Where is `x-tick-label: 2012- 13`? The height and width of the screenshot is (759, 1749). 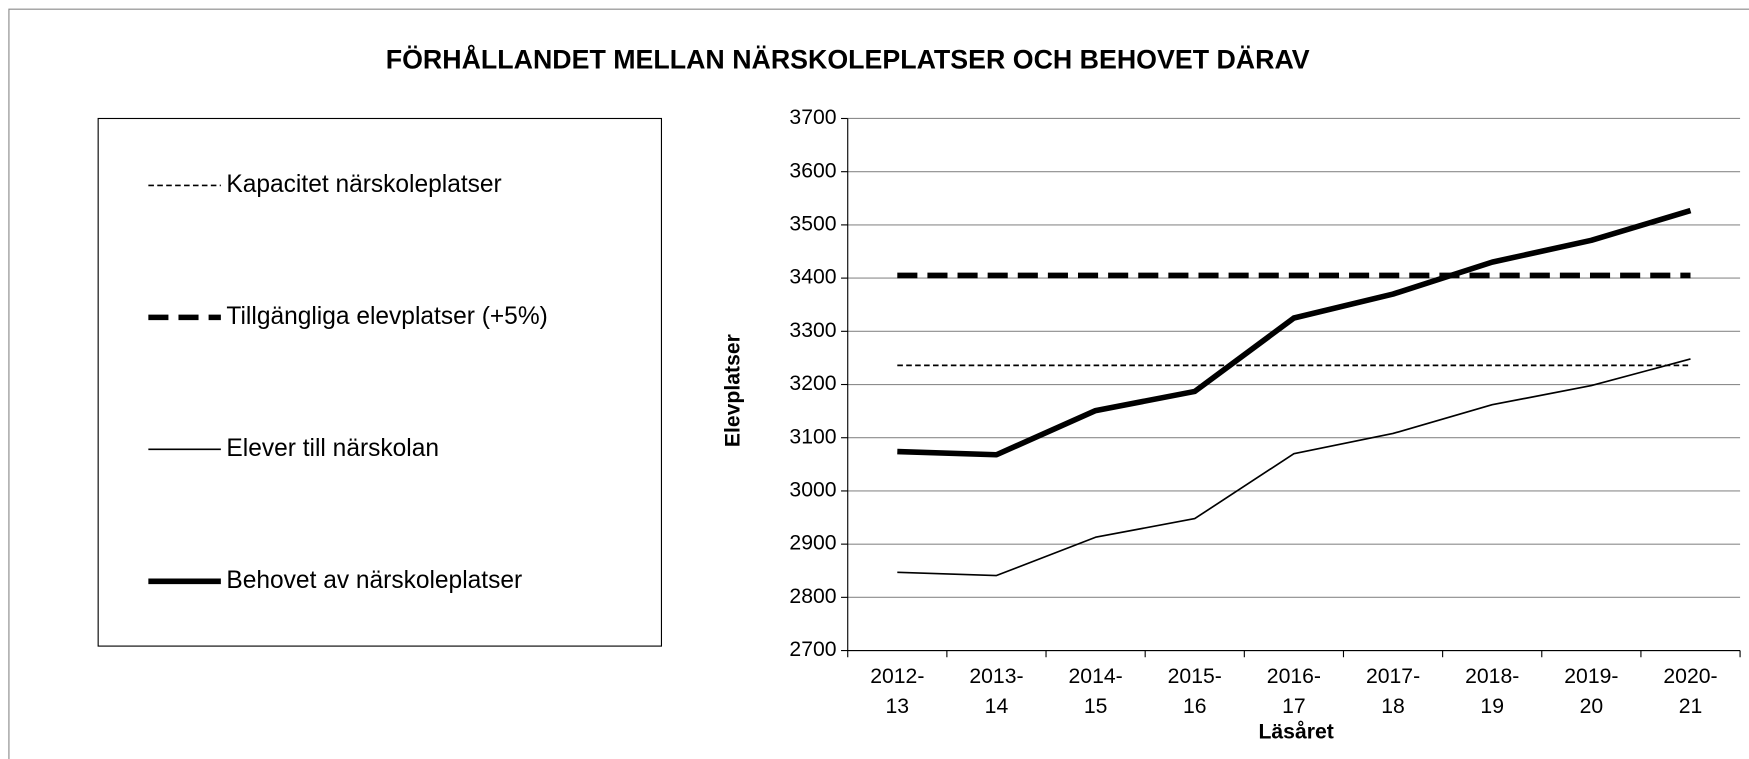
x-tick-label: 2012- 13 is located at coordinates (897, 691).